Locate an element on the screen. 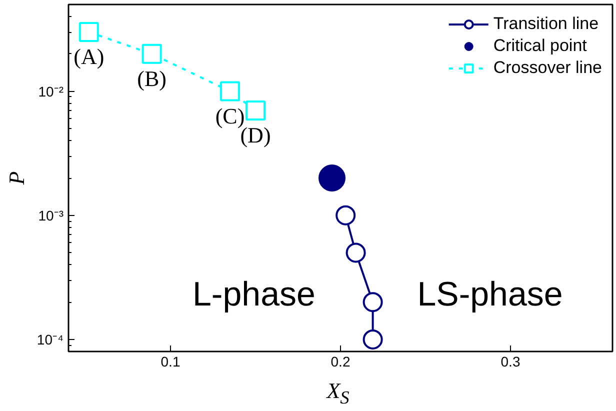  annotation: L-phase is located at coordinates (254, 295).